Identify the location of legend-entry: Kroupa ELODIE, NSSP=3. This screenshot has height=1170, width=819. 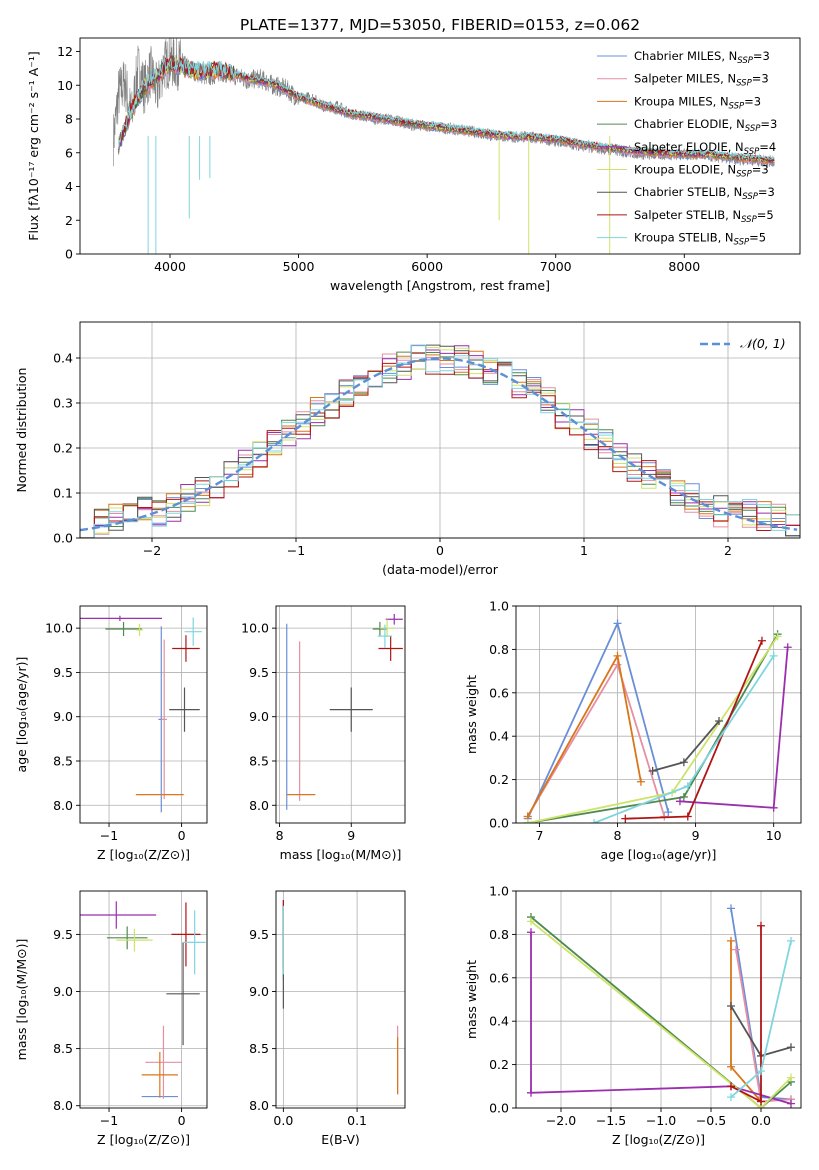
(701, 171).